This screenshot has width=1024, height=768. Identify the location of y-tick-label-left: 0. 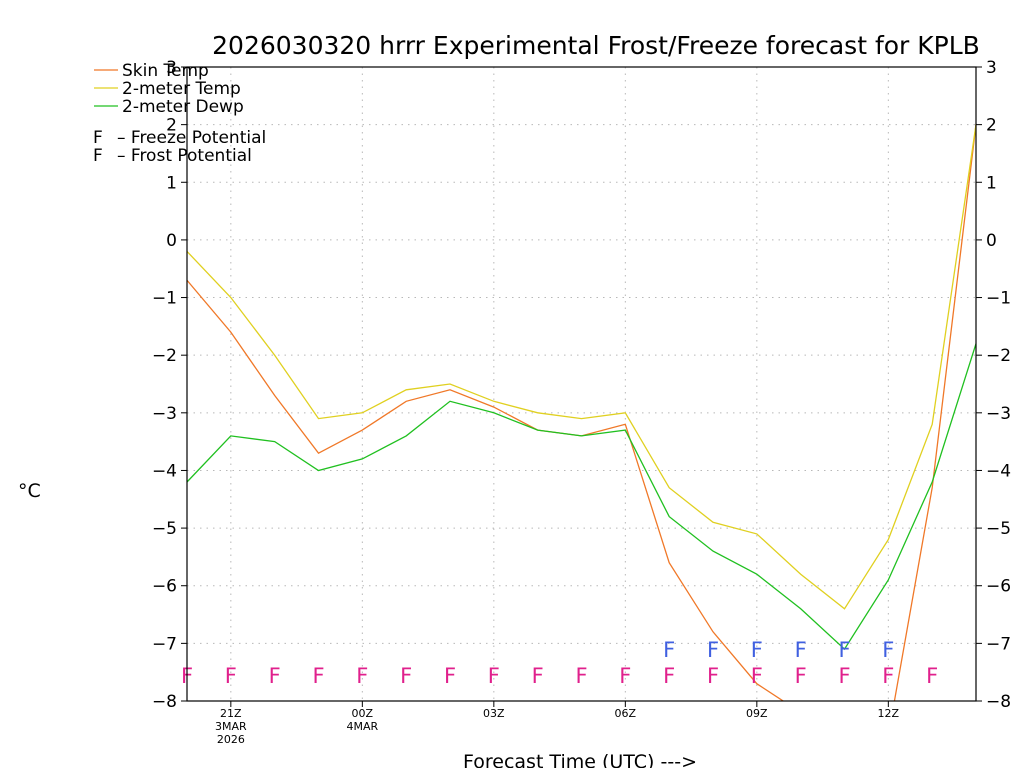
(171, 241).